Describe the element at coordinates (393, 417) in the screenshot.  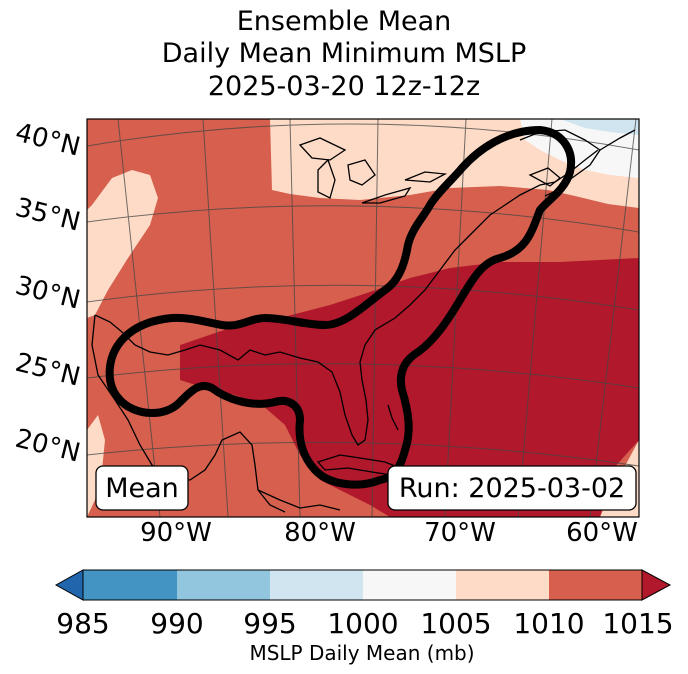
I see `coastline-bahamas` at that location.